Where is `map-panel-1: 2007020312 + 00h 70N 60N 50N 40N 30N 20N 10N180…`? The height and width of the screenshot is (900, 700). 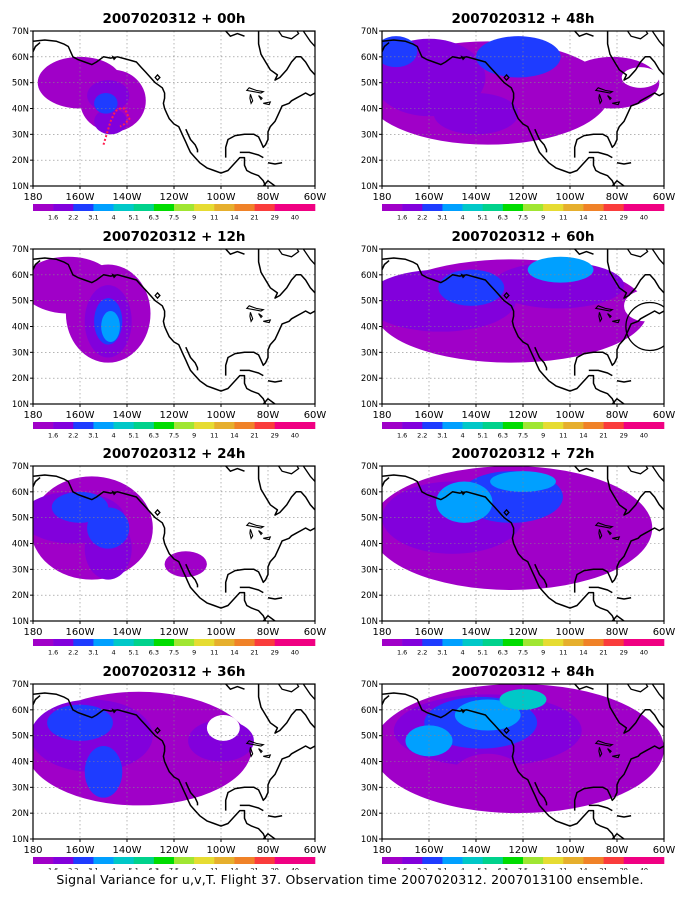 map-panel-1: 2007020312 + 00h 70N 60N 50N 40N 30N 20N 10N180… is located at coordinates (169, 116).